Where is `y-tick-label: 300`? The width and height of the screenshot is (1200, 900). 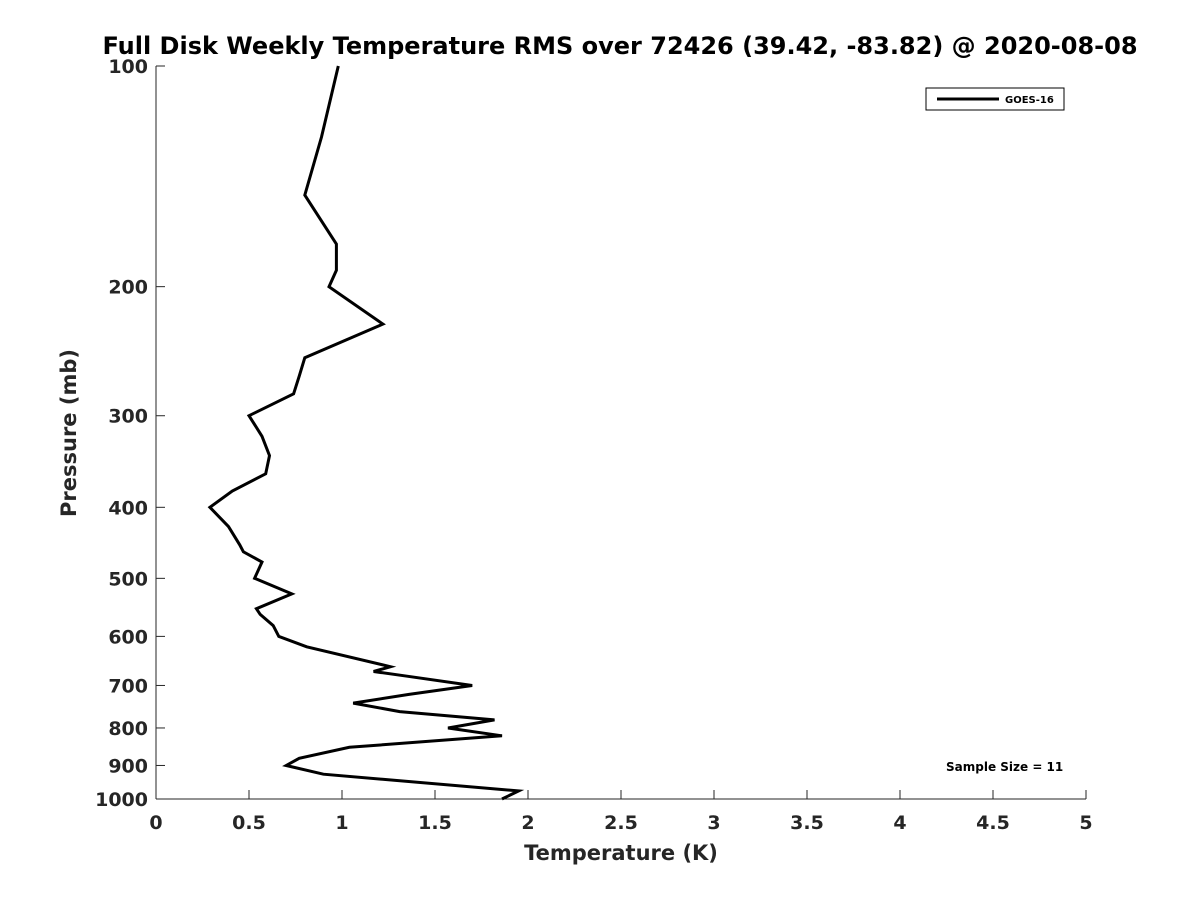 y-tick-label: 300 is located at coordinates (128, 417).